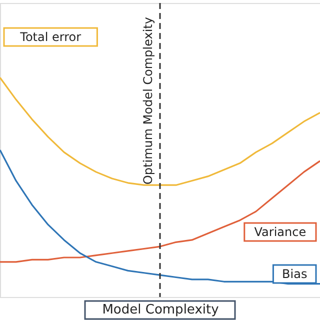 The width and height of the screenshot is (320, 320). What do you see at coordinates (161, 310) in the screenshot?
I see `x-axis-title: Model Complexity` at bounding box center [161, 310].